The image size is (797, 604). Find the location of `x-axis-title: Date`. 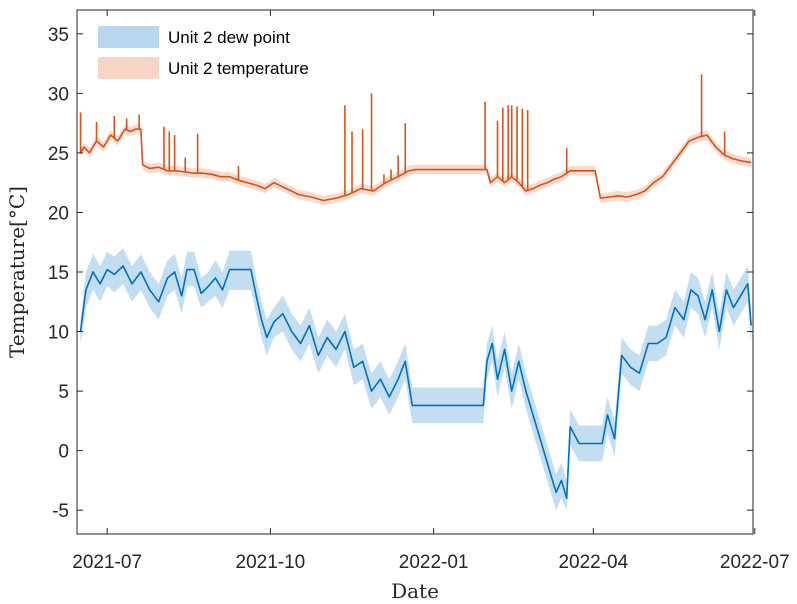

x-axis-title: Date is located at coordinates (415, 591).